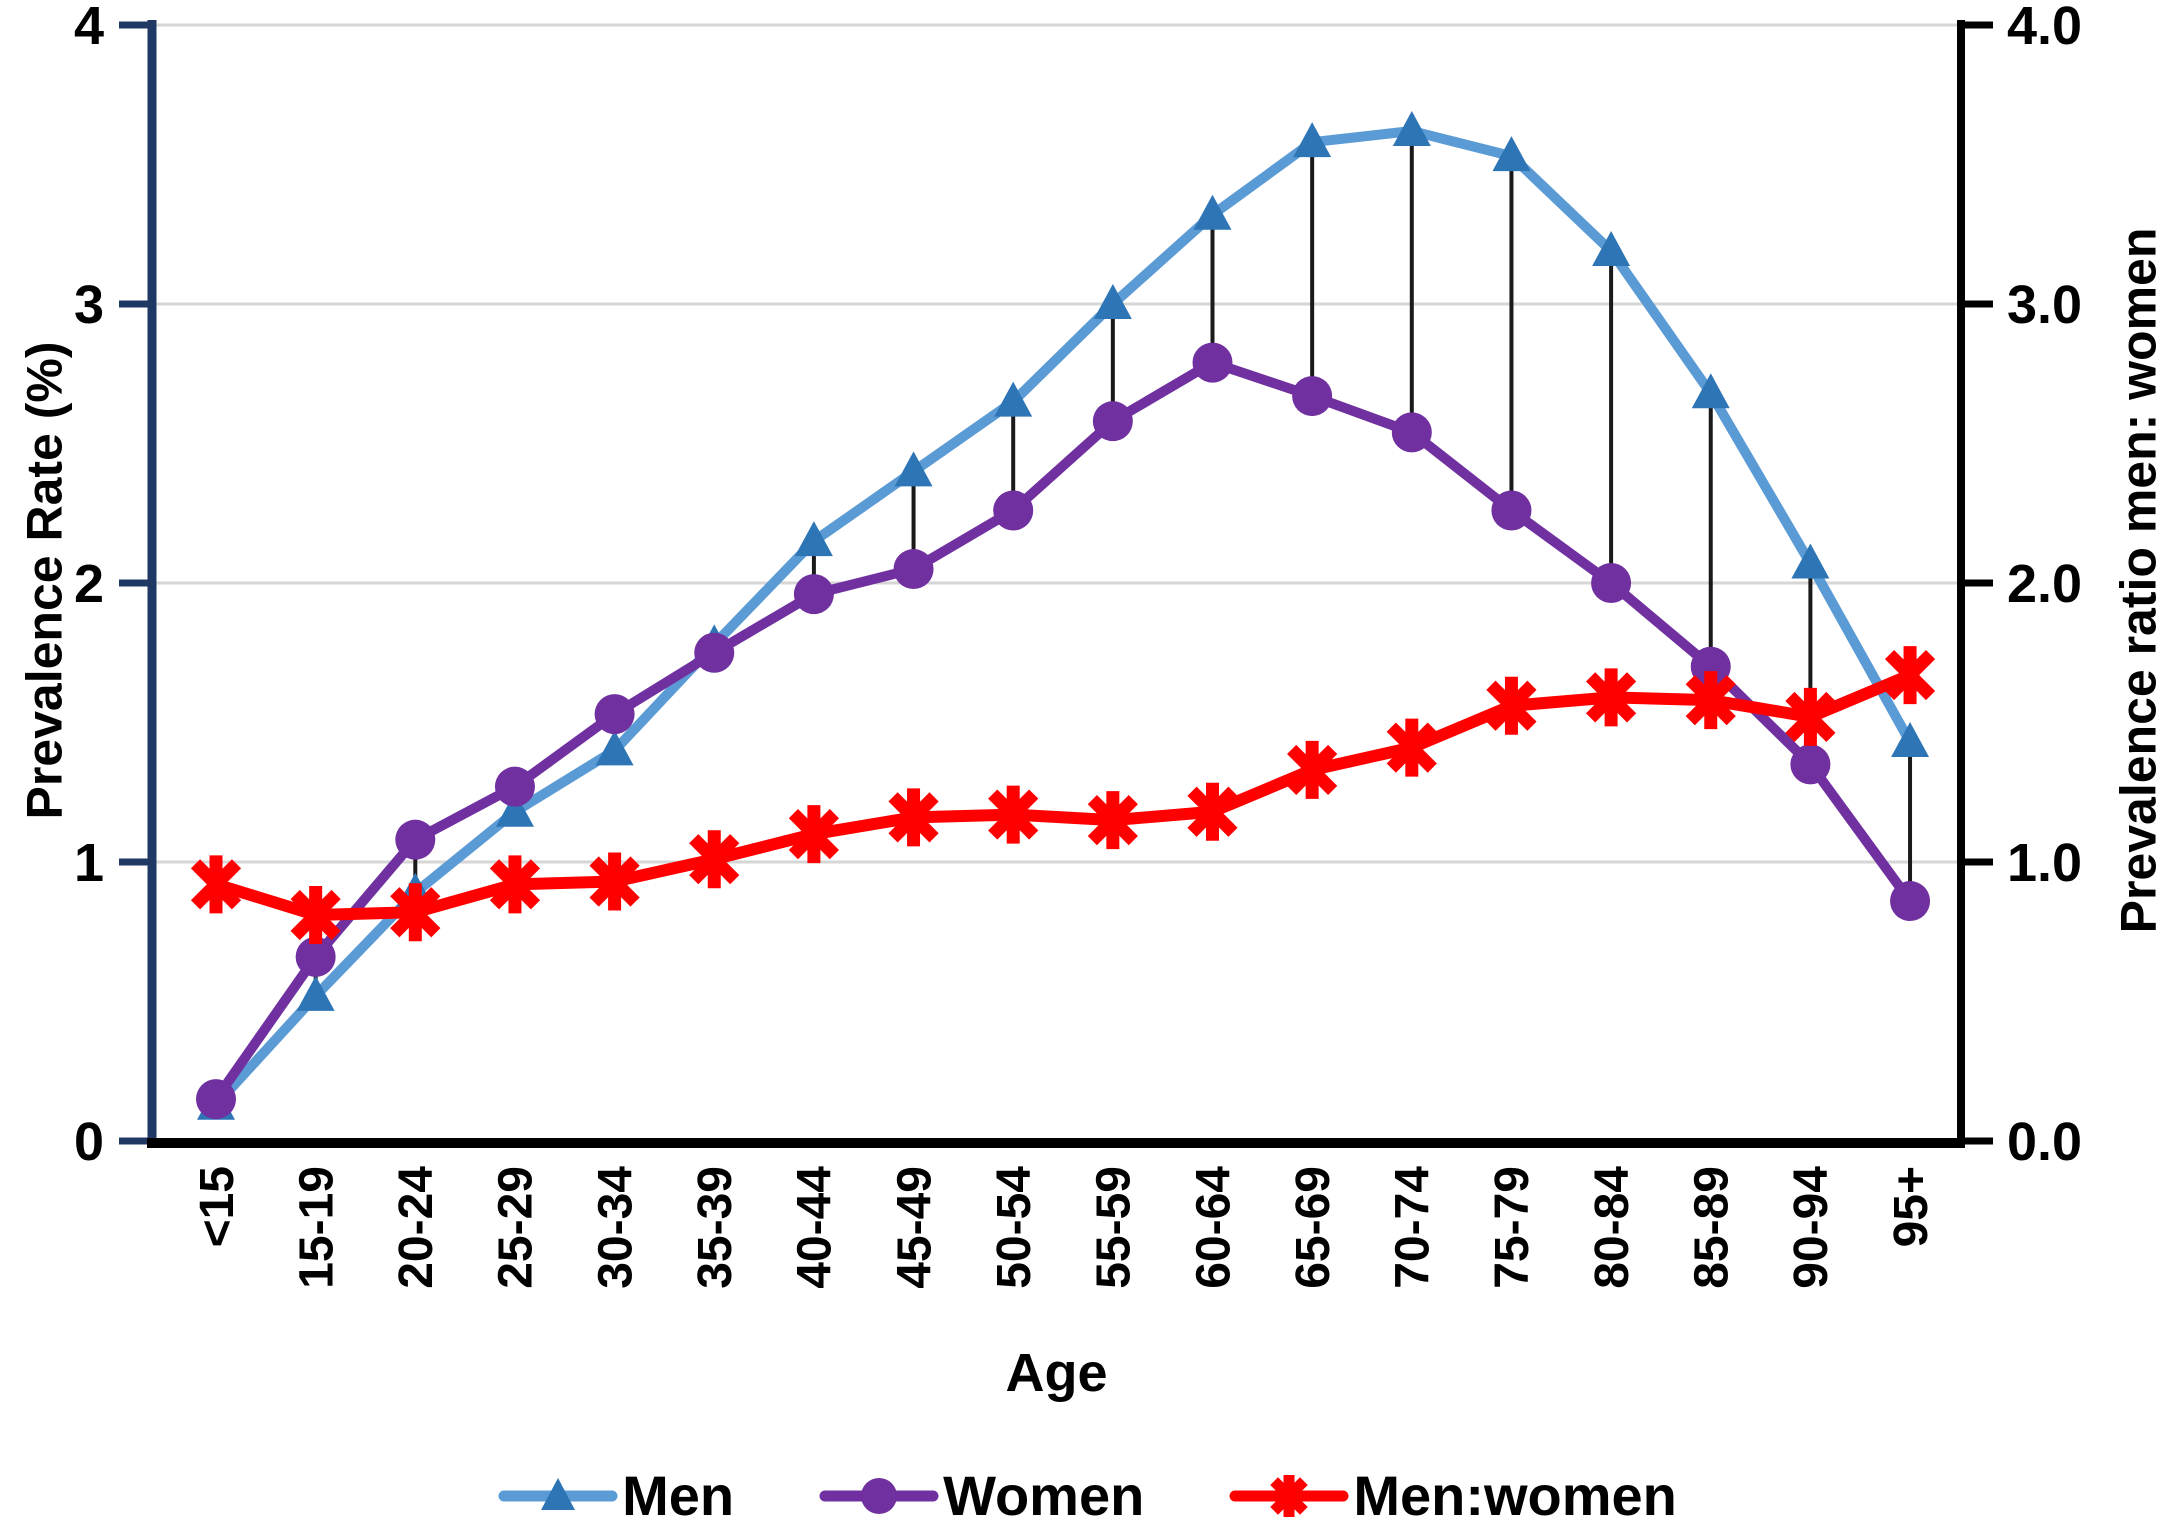 Image resolution: width=2175 pixels, height=1534 pixels. I want to click on x-axis-tick-label: 20-24, so click(416, 1227).